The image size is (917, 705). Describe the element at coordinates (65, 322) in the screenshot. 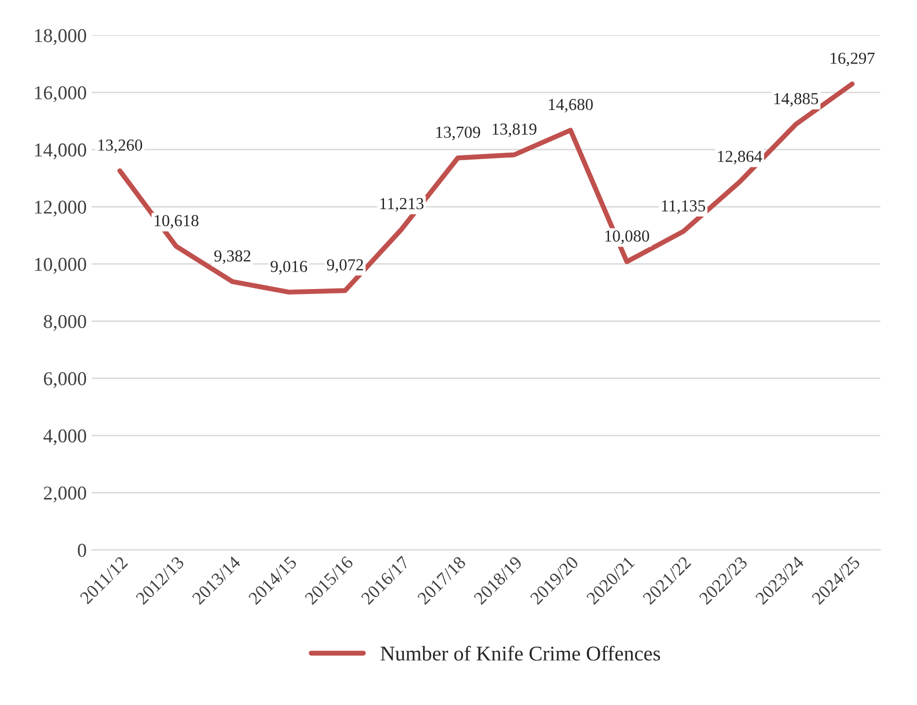

I see `y-tick-label: 8,000` at that location.